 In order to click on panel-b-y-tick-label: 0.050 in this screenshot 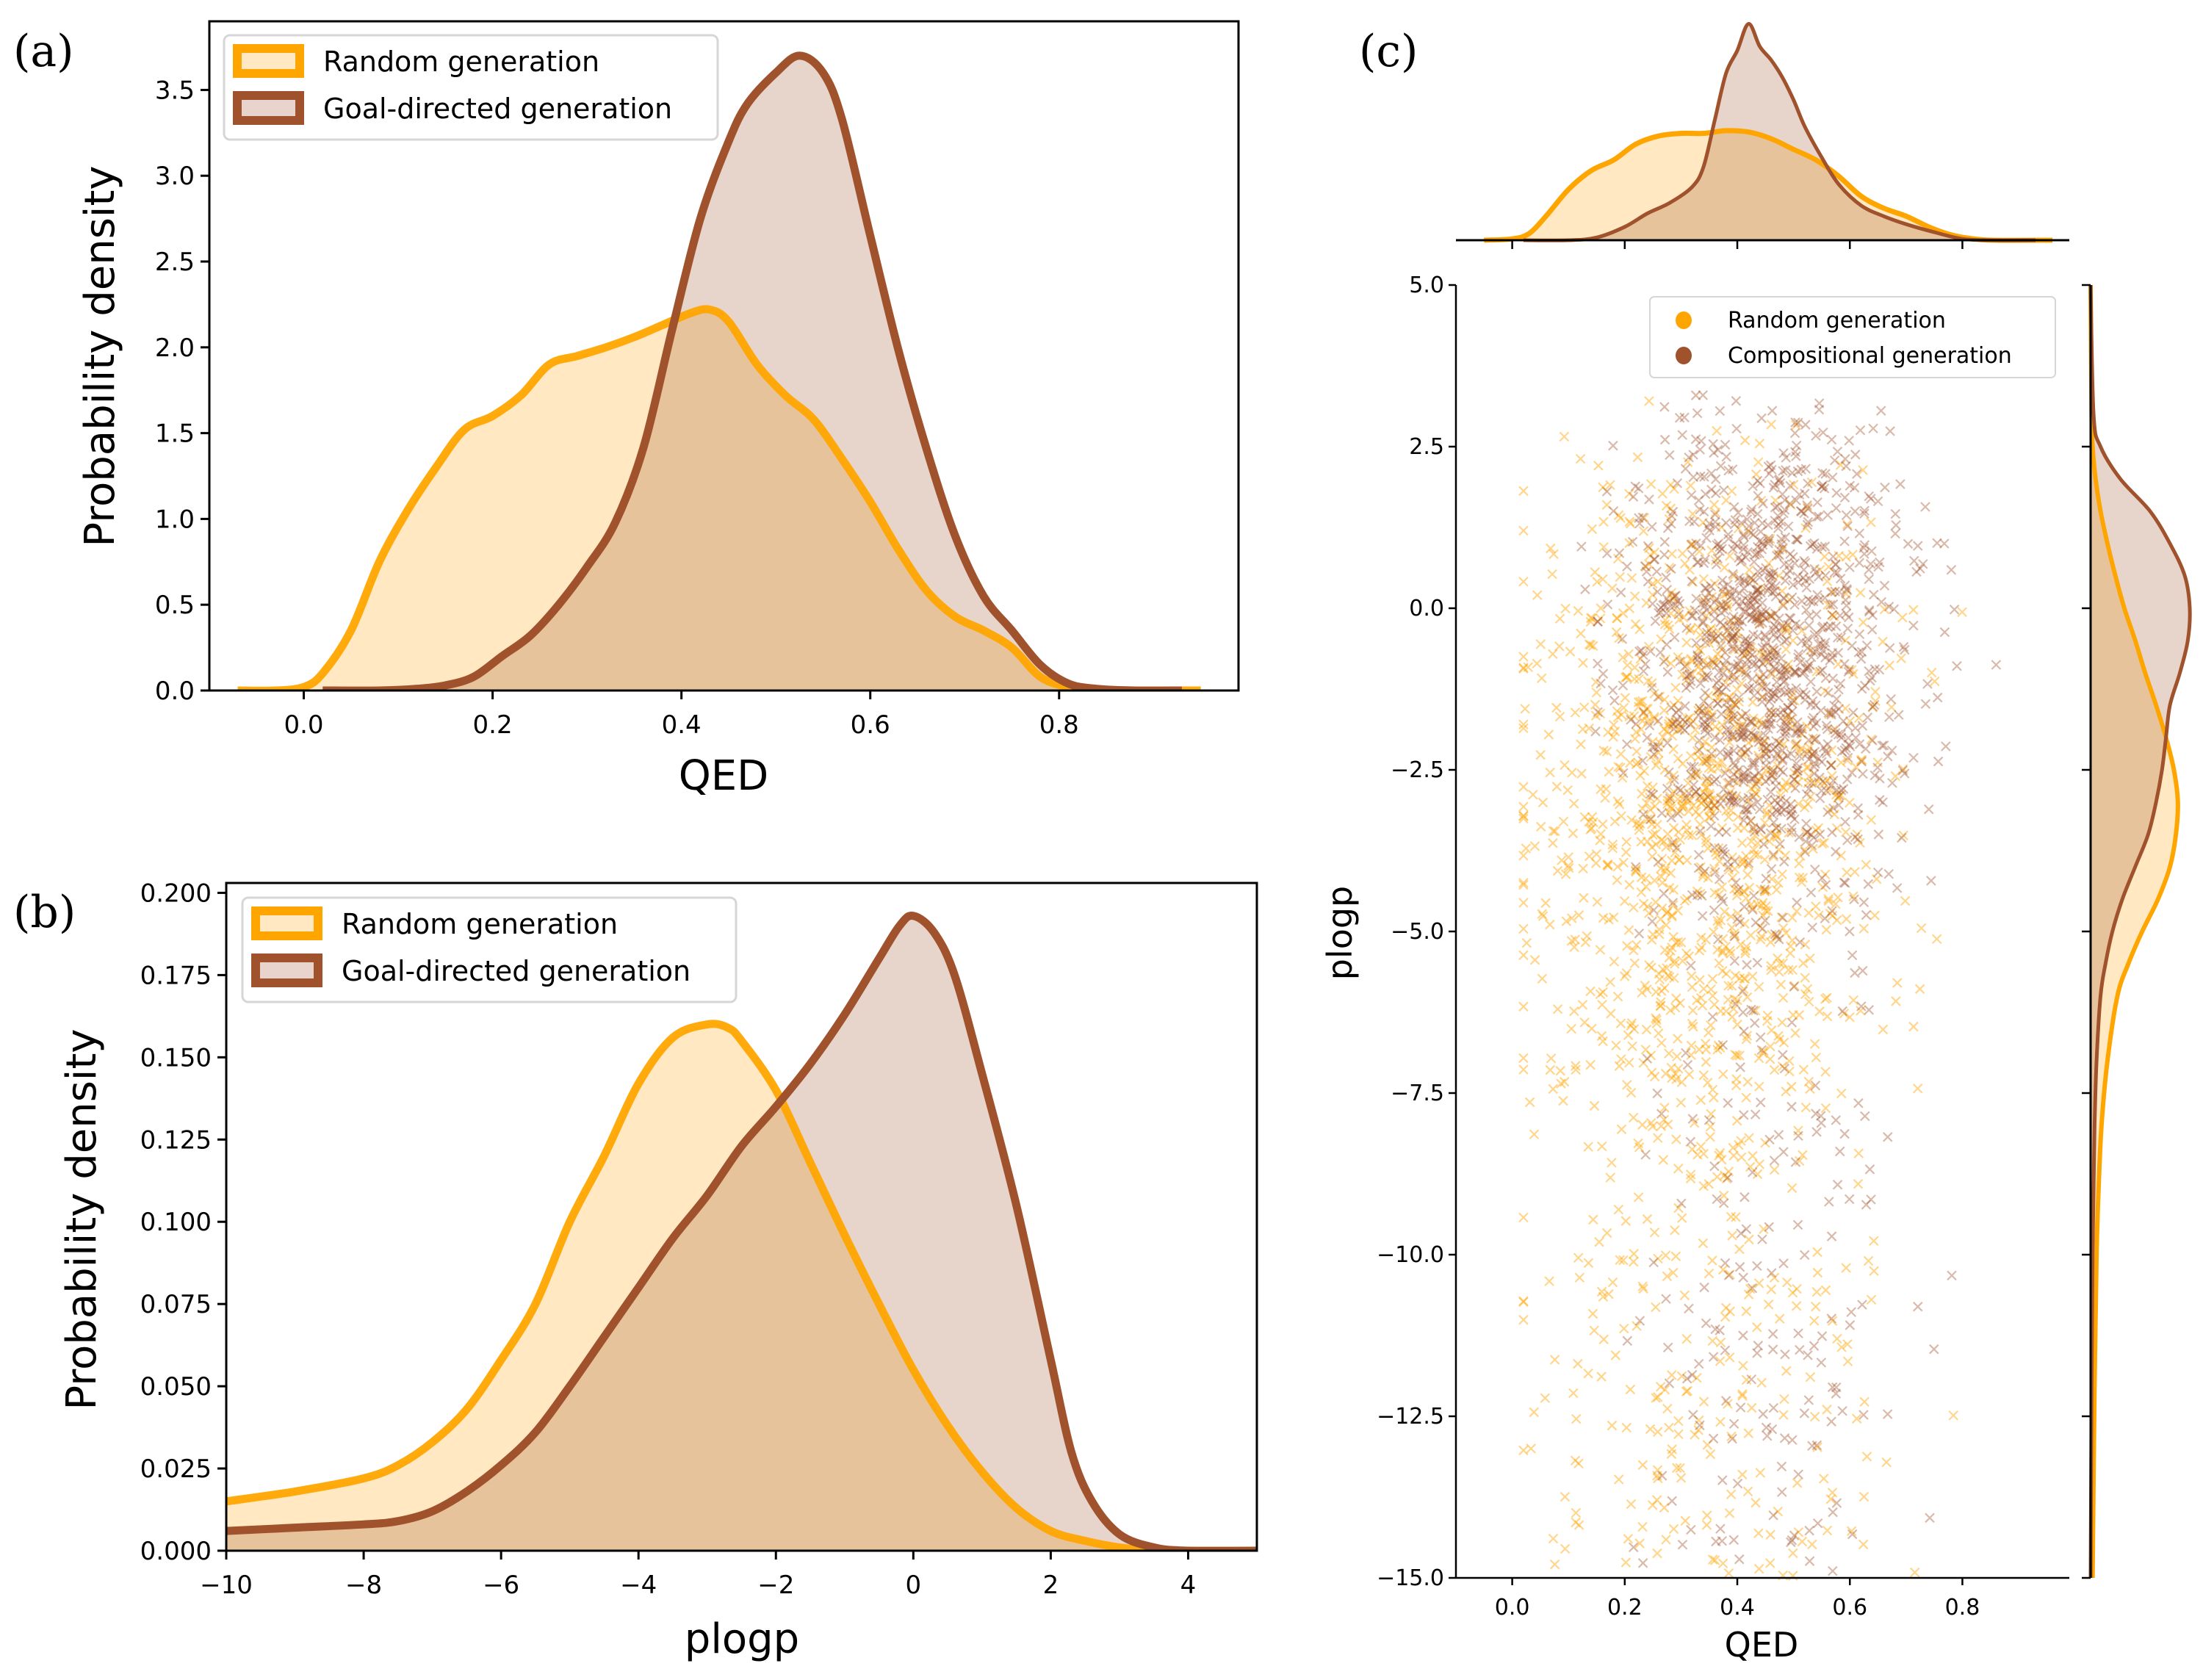, I will do `click(176, 1387)`.